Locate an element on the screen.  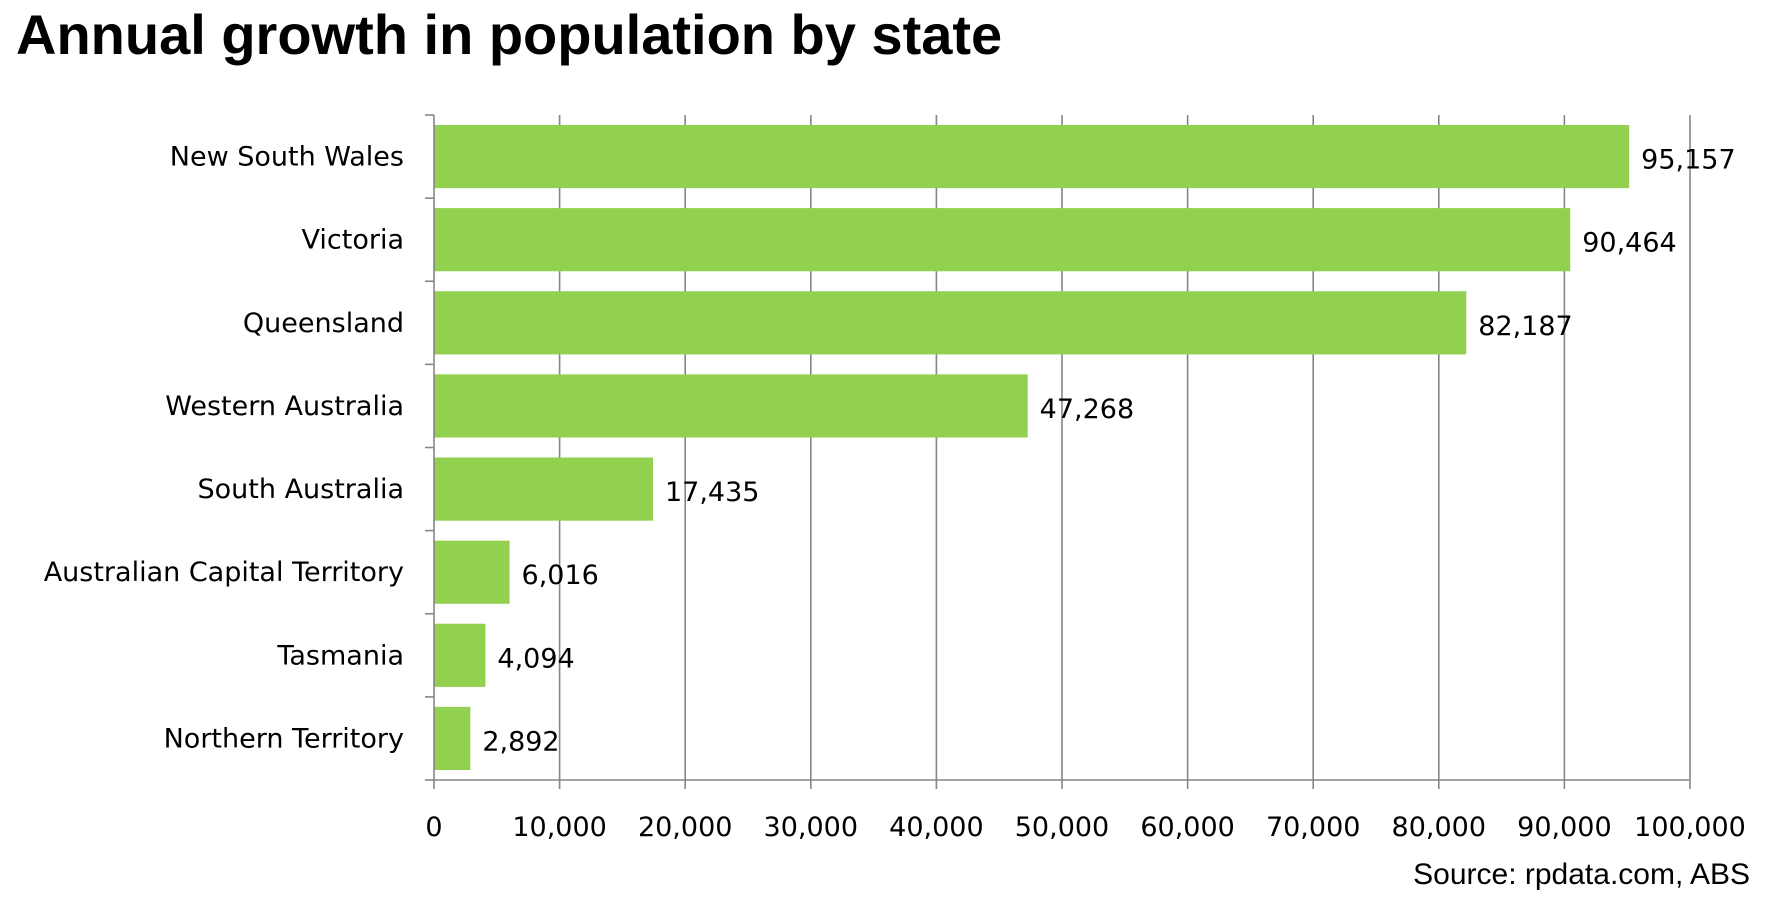
data-label: 90,464 is located at coordinates (1629, 243).